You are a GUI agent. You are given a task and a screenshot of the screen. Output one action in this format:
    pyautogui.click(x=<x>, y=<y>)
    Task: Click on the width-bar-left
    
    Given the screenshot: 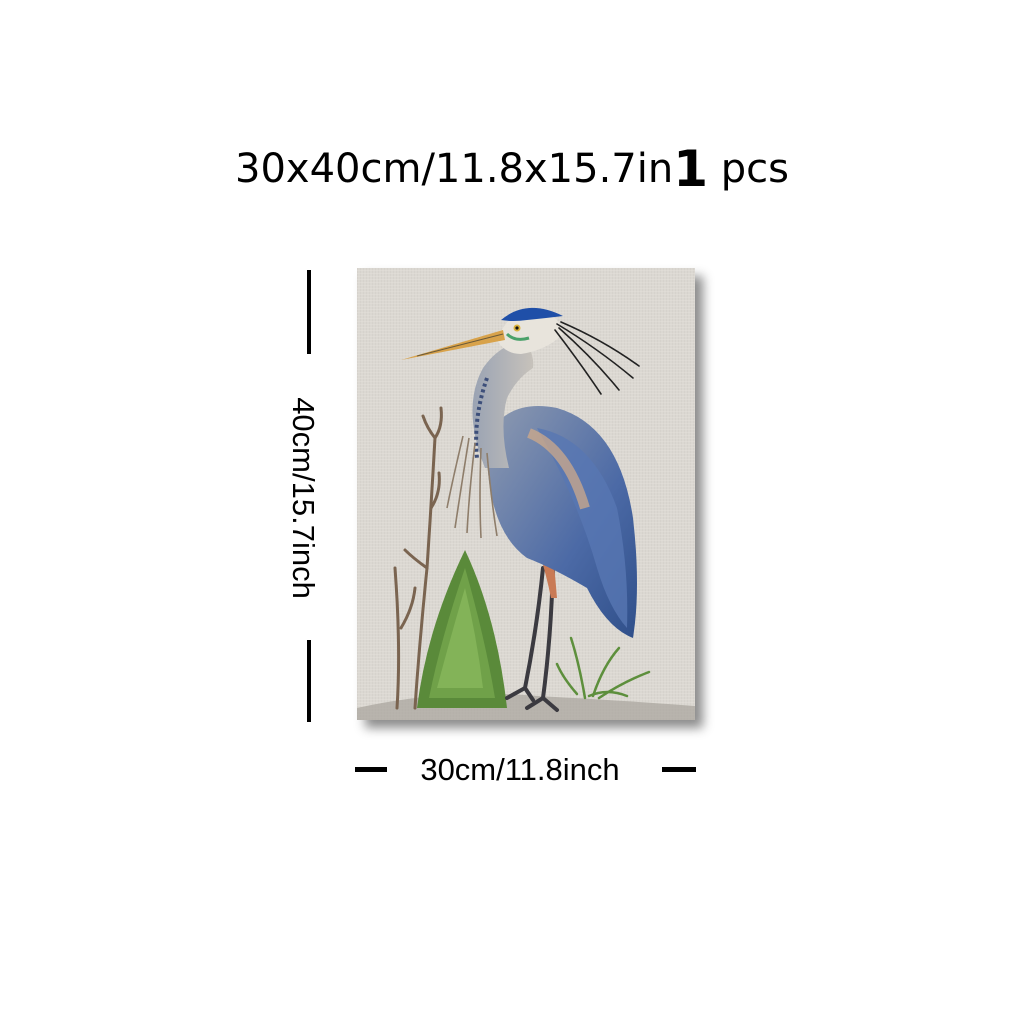 What is the action you would take?
    pyautogui.click(x=371, y=769)
    